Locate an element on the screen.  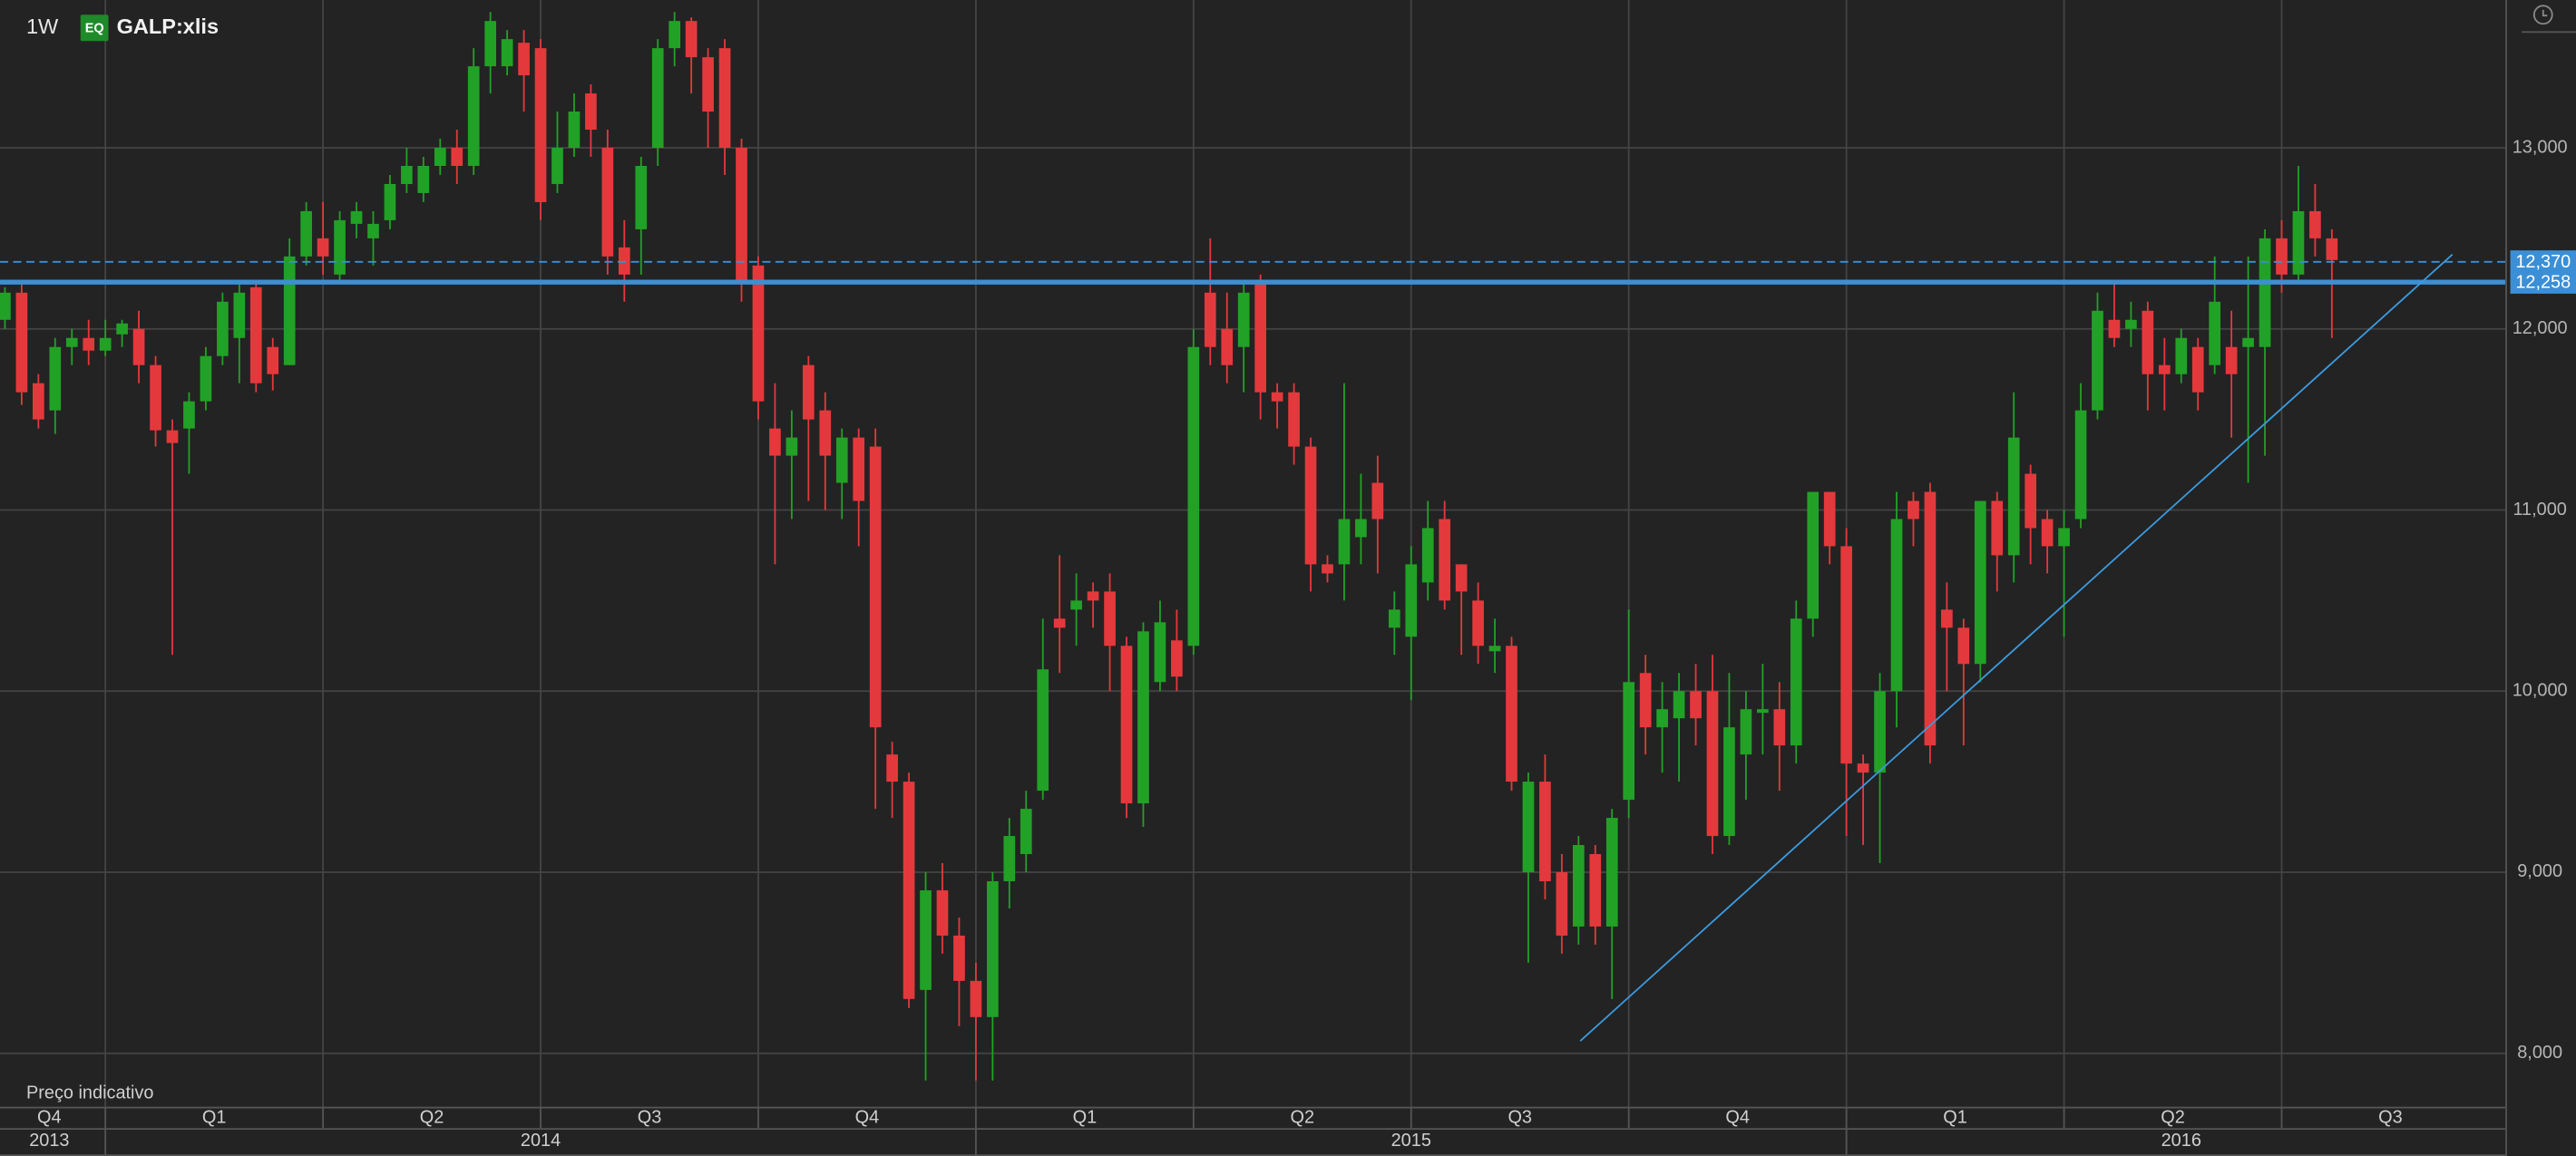
symbol: GALP:xlis is located at coordinates (168, 26).